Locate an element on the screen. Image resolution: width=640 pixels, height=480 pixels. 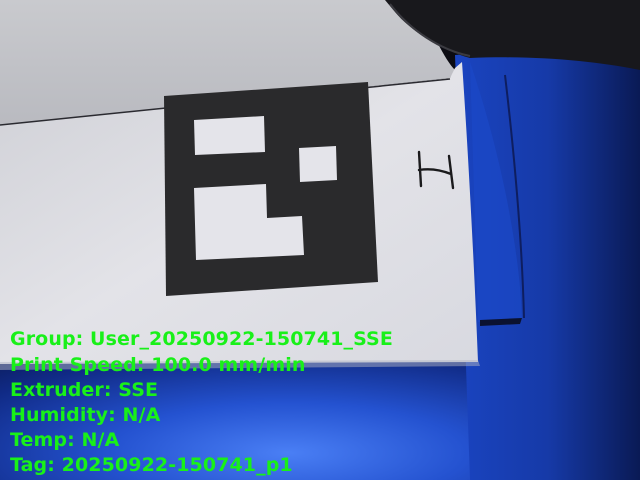
handwritten-h-mark is located at coordinates (436, 170).